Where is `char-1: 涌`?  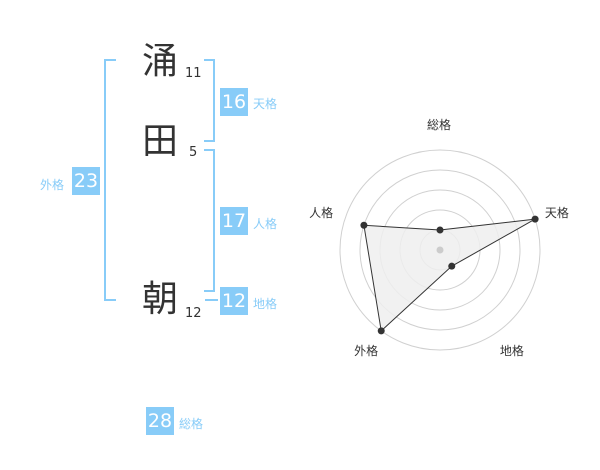
char-1: 涌 is located at coordinates (160, 61).